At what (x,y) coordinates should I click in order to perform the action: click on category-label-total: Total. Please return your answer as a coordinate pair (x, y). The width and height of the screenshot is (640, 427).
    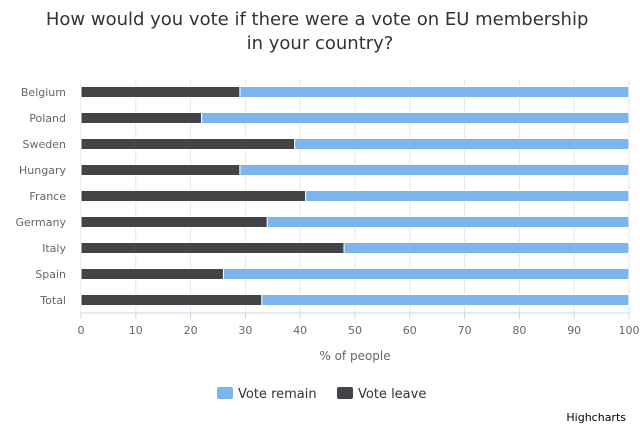
    Looking at the image, I should click on (52, 300).